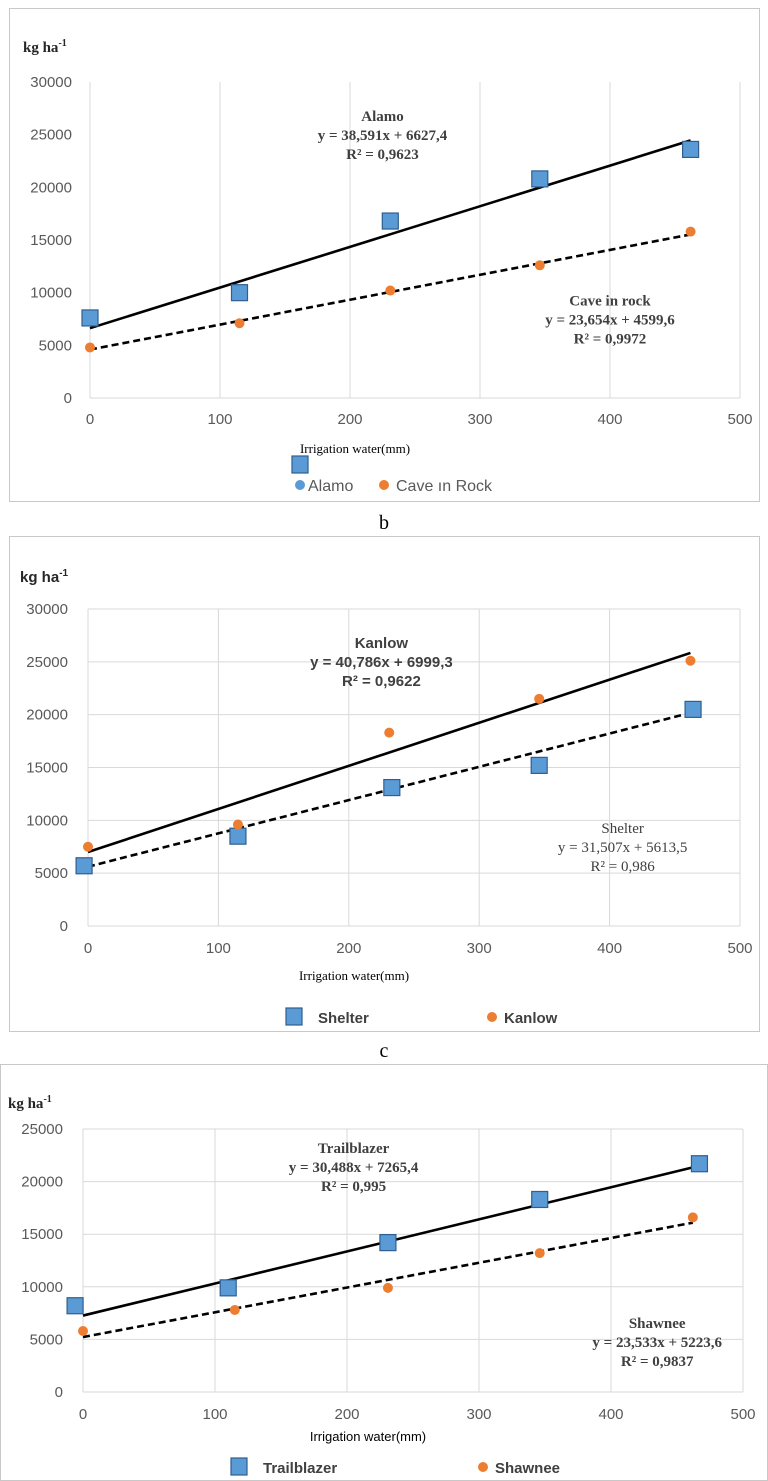 This screenshot has height=1481, width=768. I want to click on equation-annotation-line: y = 30,488x + 7265,4, so click(354, 1168).